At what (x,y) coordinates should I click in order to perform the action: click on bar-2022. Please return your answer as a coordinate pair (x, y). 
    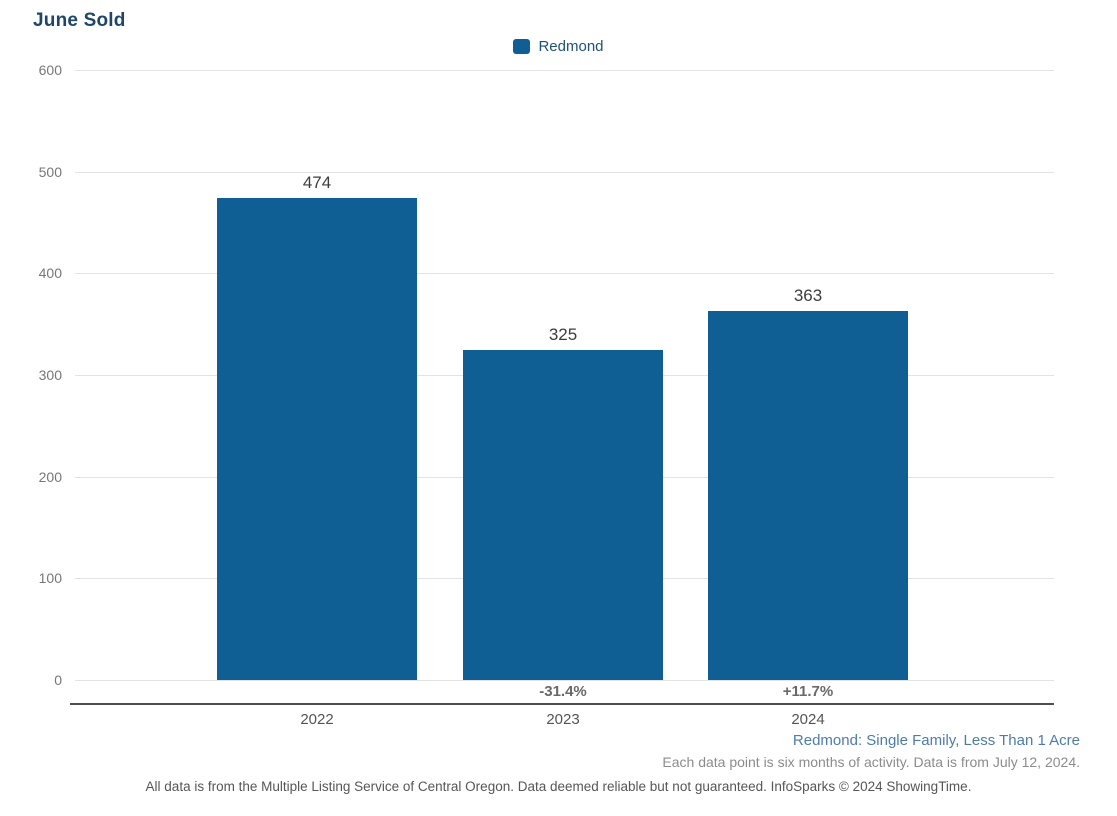
    Looking at the image, I should click on (317, 439).